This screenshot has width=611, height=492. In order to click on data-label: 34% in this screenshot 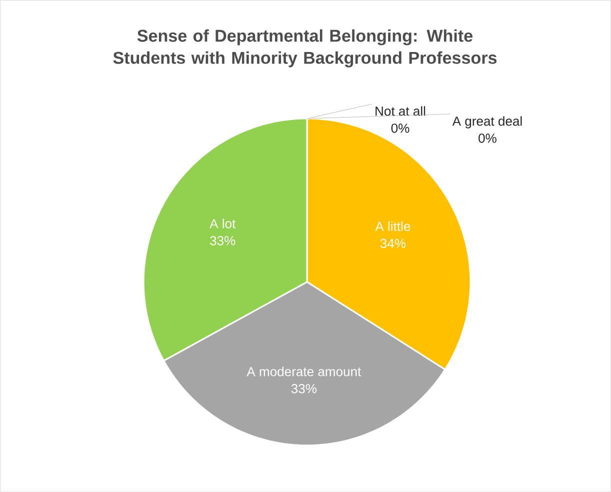, I will do `click(393, 243)`.